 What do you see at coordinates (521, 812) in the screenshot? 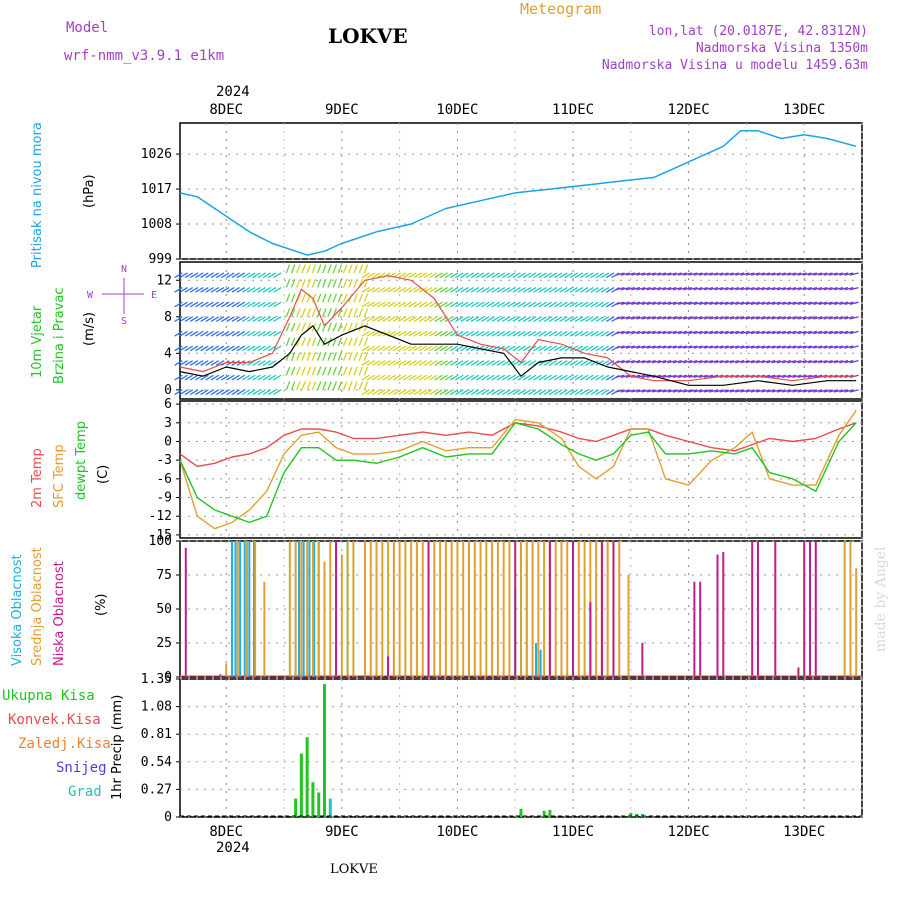
I see `precip-bar` at bounding box center [521, 812].